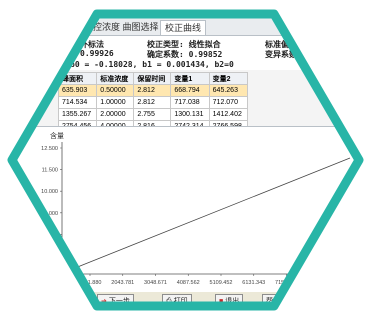  What do you see at coordinates (153, 102) in the screenshot?
I see `table-row: 714.534 1.00000 2.812 717.038 712.070` at bounding box center [153, 102].